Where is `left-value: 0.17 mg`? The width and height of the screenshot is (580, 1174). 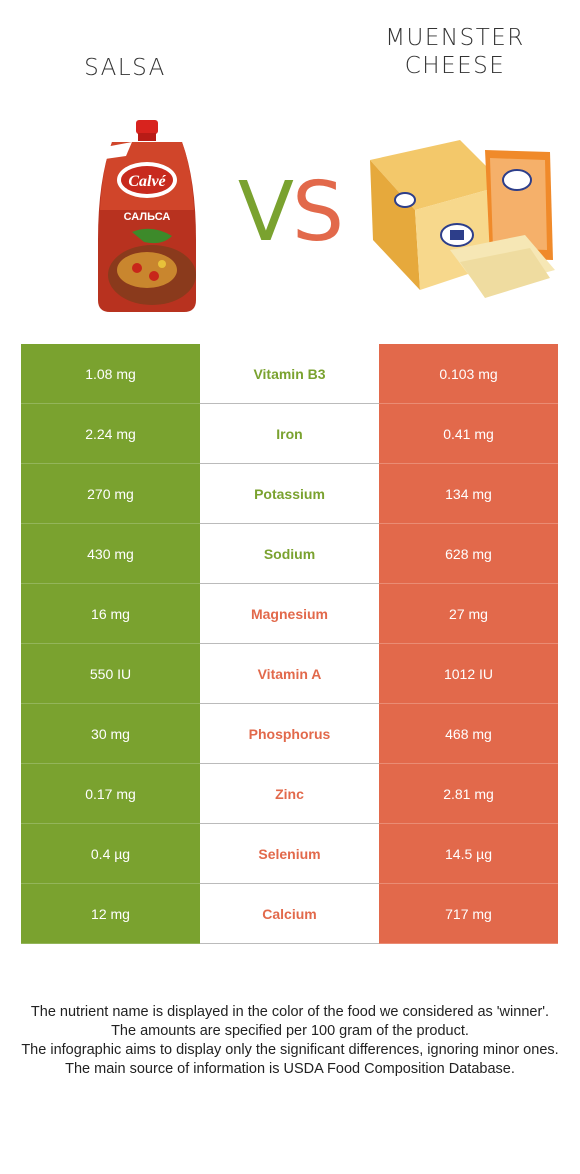
left-value: 0.17 mg is located at coordinates (110, 793).